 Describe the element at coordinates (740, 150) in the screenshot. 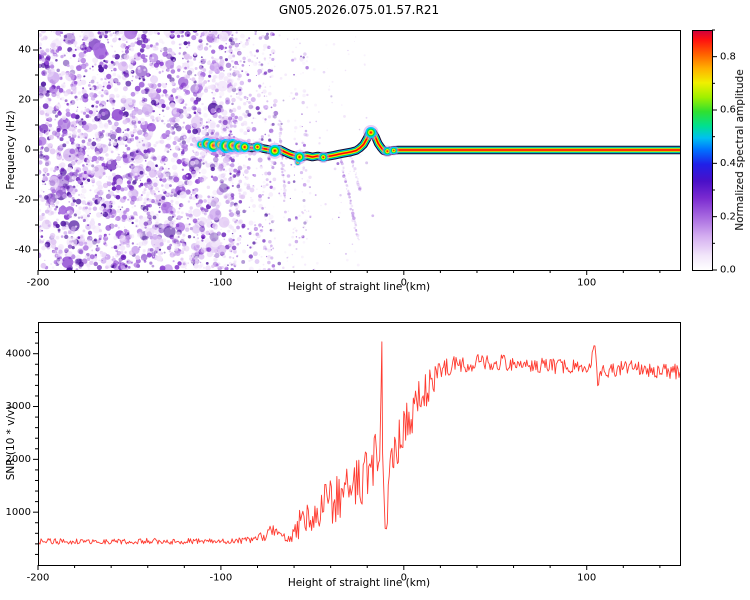

I see `colorbar-label: Normalized spectral amplitude` at that location.